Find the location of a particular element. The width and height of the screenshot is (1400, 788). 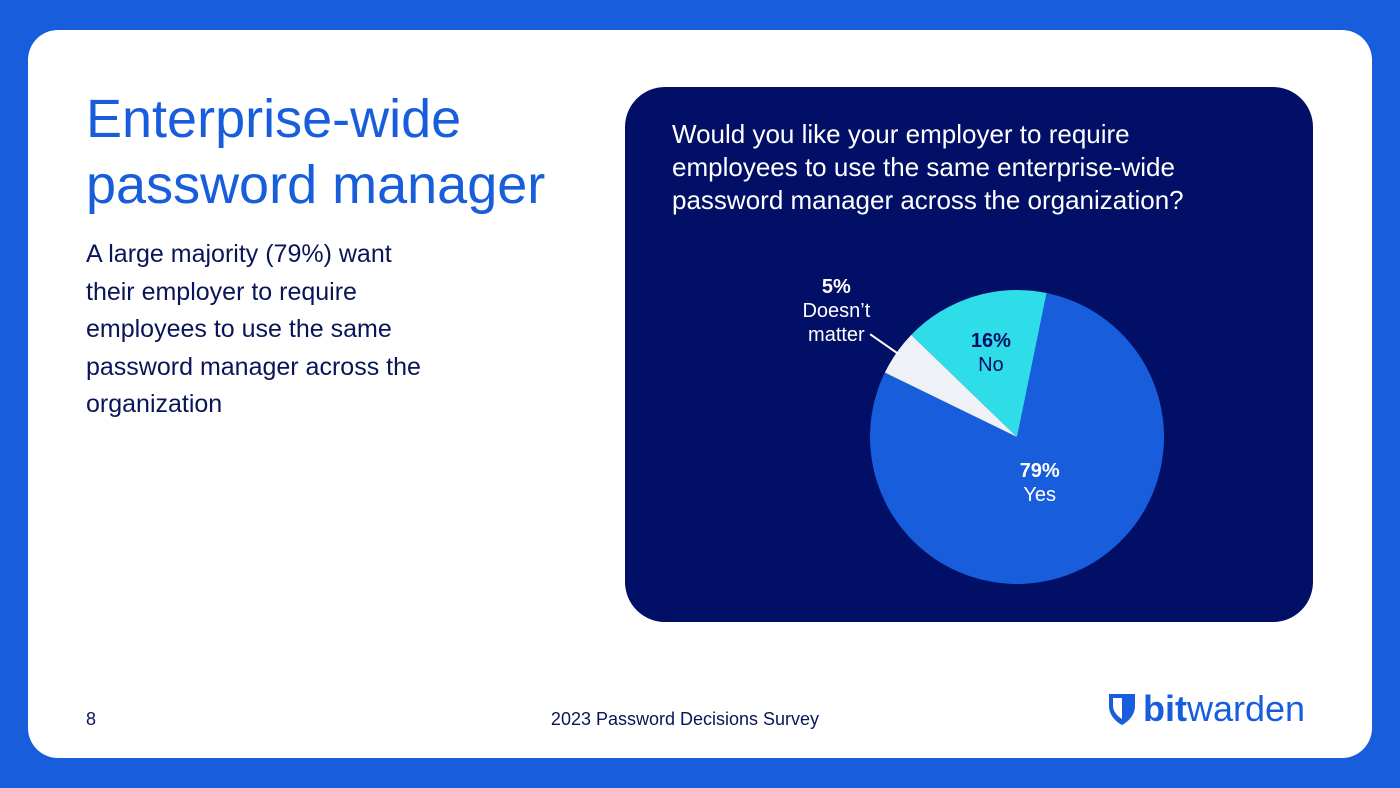

body-line: organization is located at coordinates (154, 404).